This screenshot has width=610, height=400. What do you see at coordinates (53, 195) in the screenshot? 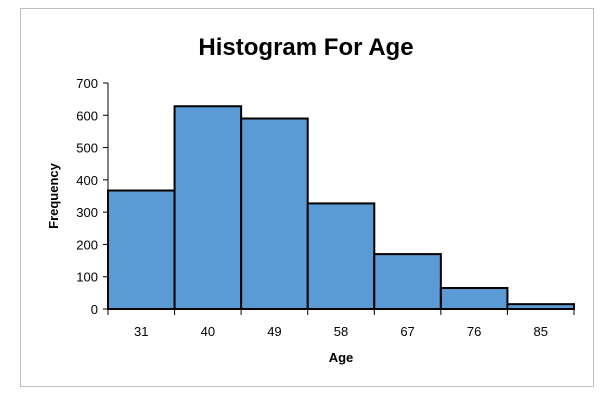
I see `y-axis-label: Frequency` at bounding box center [53, 195].